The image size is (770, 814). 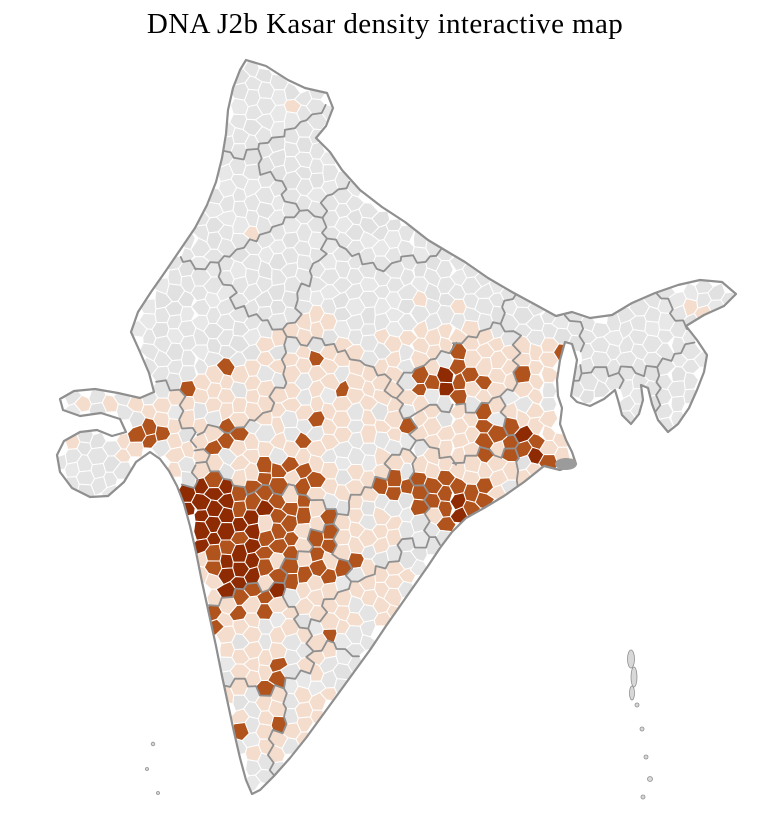 I want to click on page-title: DNA J2b Kasar density interactive map, so click(x=385, y=24).